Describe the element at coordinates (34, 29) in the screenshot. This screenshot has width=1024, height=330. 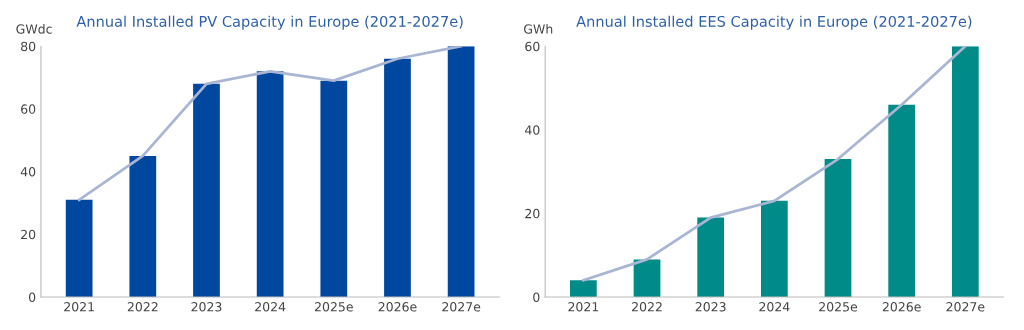
I see `y-axis-title: GWdc` at that location.